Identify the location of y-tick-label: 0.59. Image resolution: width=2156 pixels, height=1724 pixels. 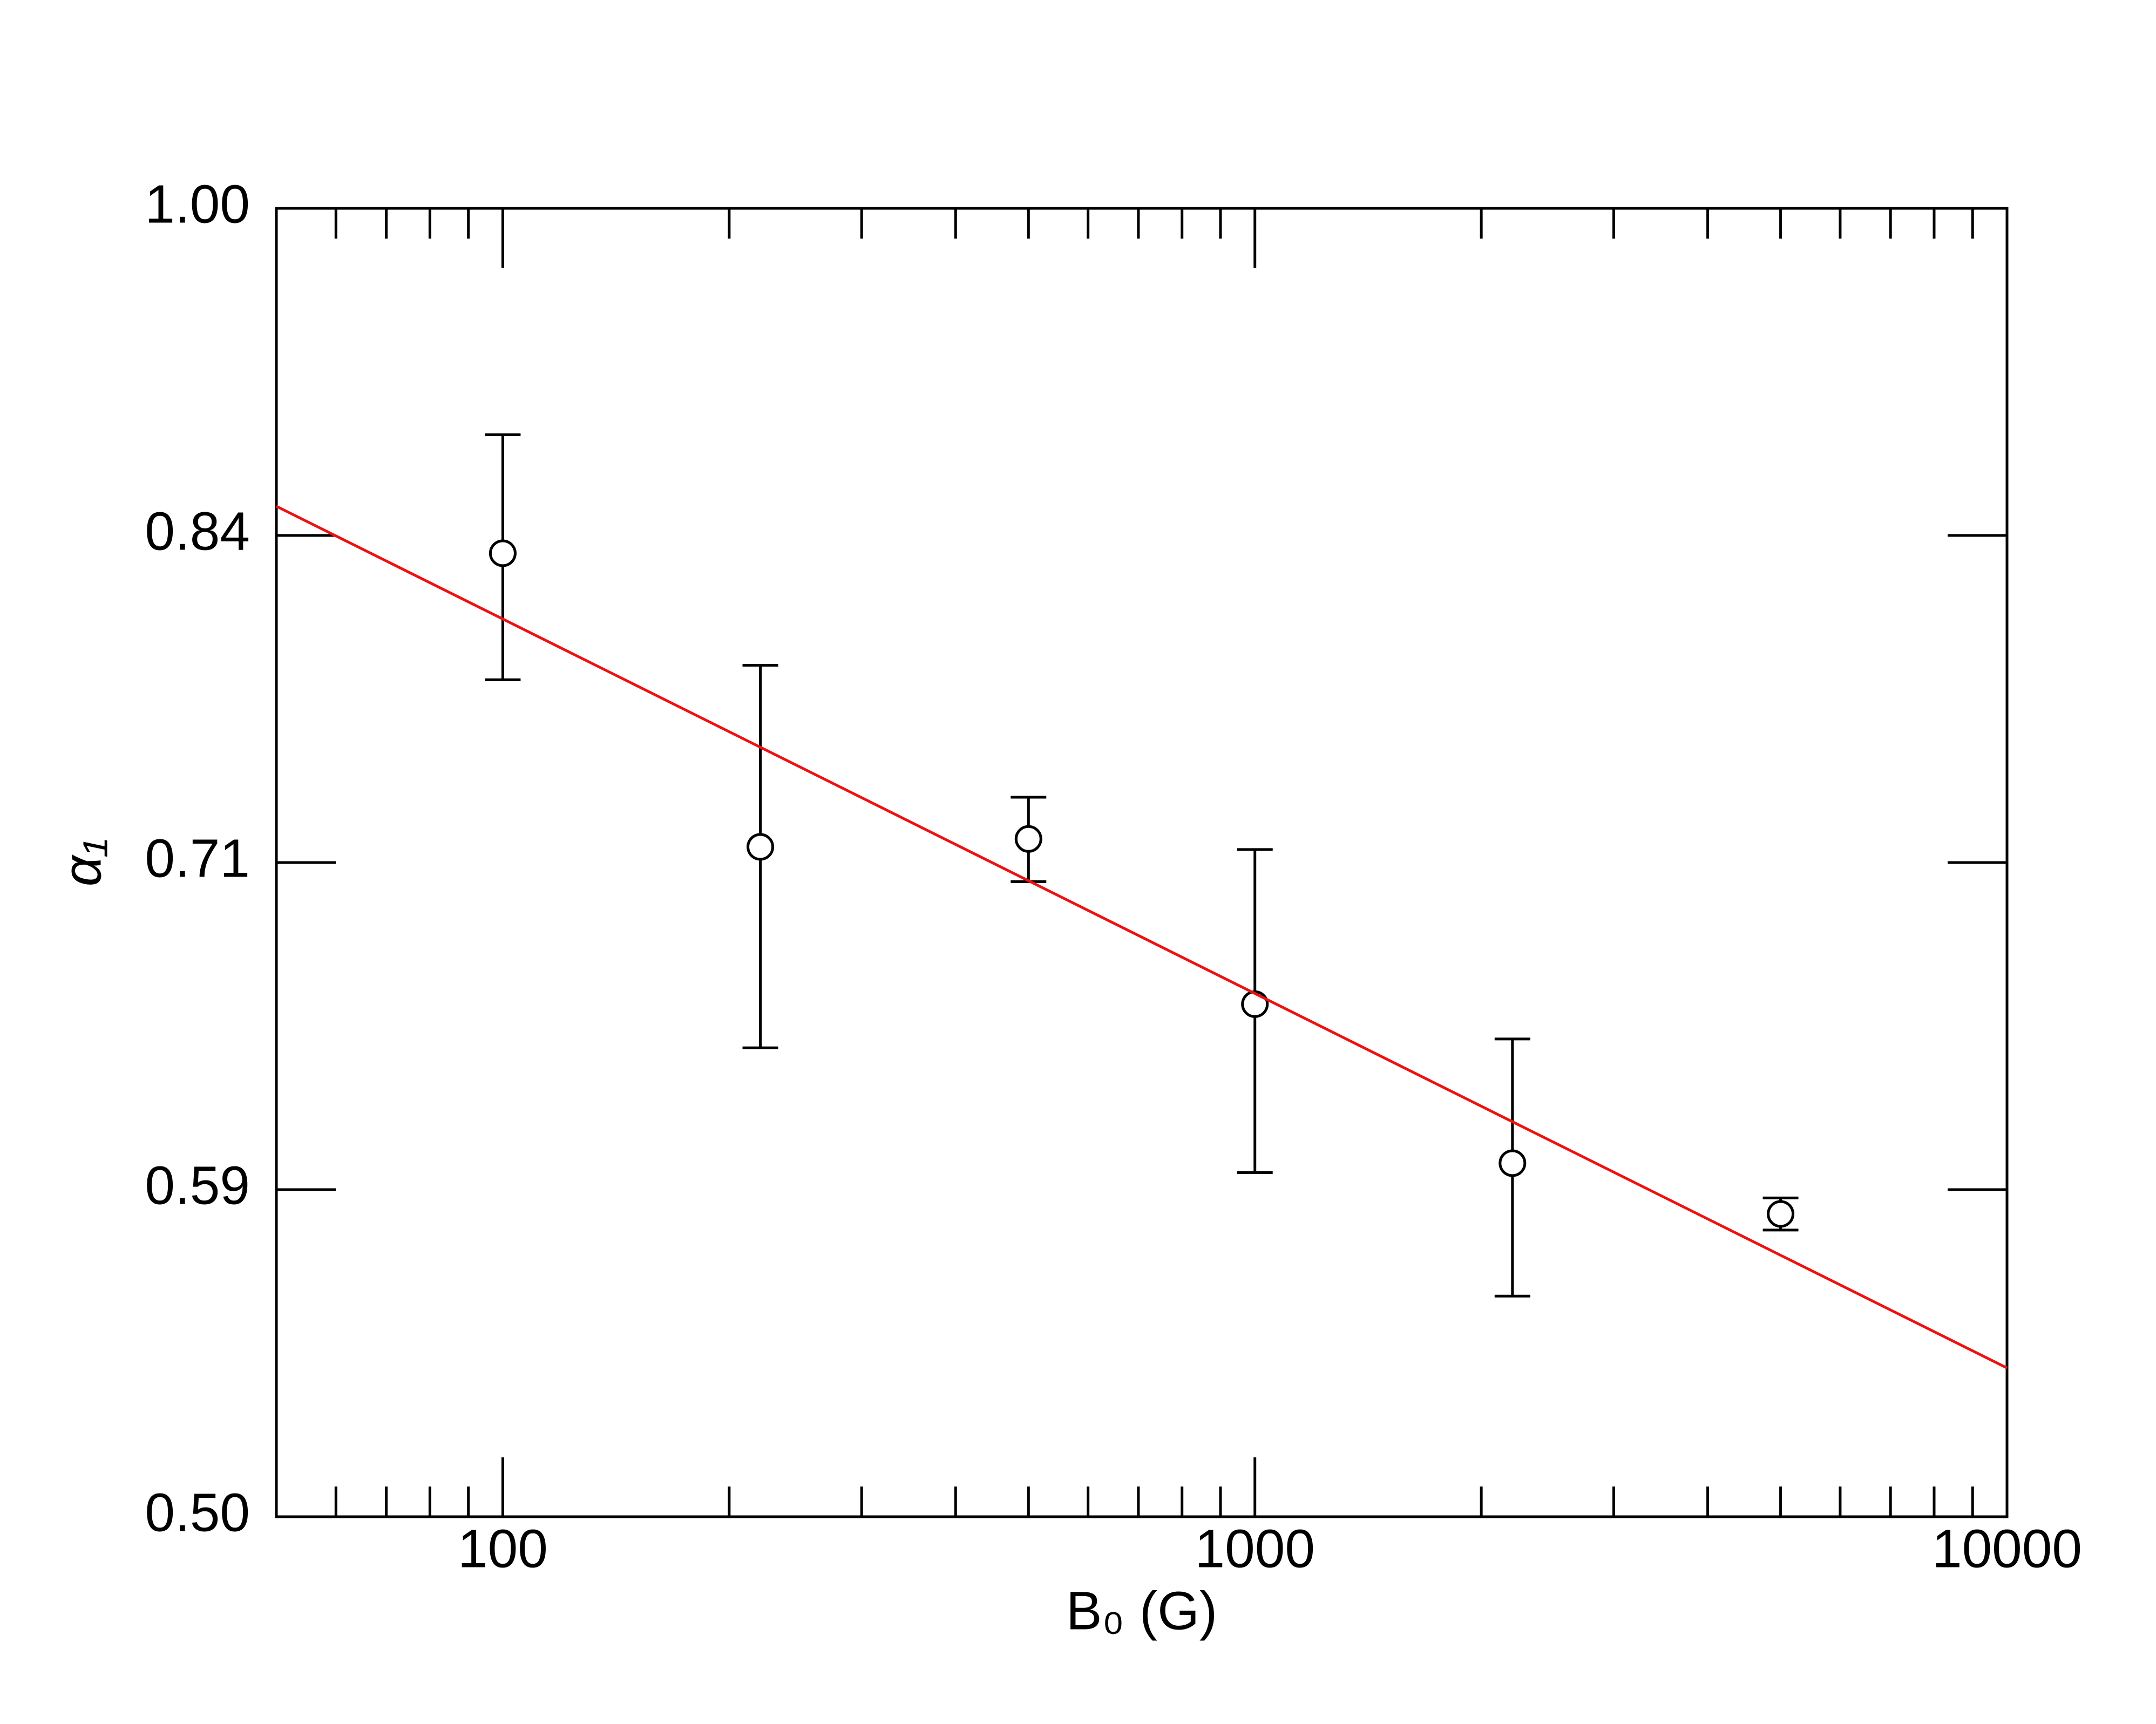
(197, 1185).